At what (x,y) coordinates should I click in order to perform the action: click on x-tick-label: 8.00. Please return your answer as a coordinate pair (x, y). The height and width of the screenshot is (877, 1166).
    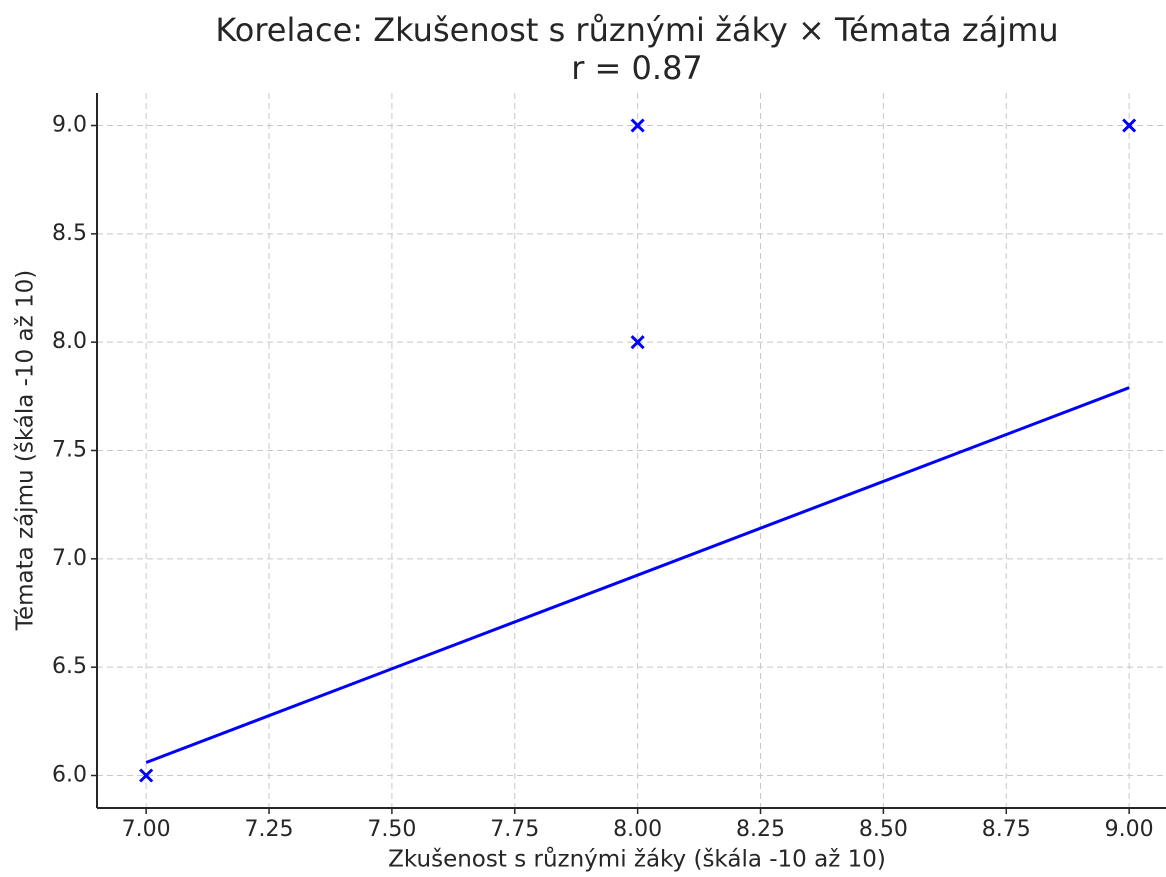
    Looking at the image, I should click on (637, 829).